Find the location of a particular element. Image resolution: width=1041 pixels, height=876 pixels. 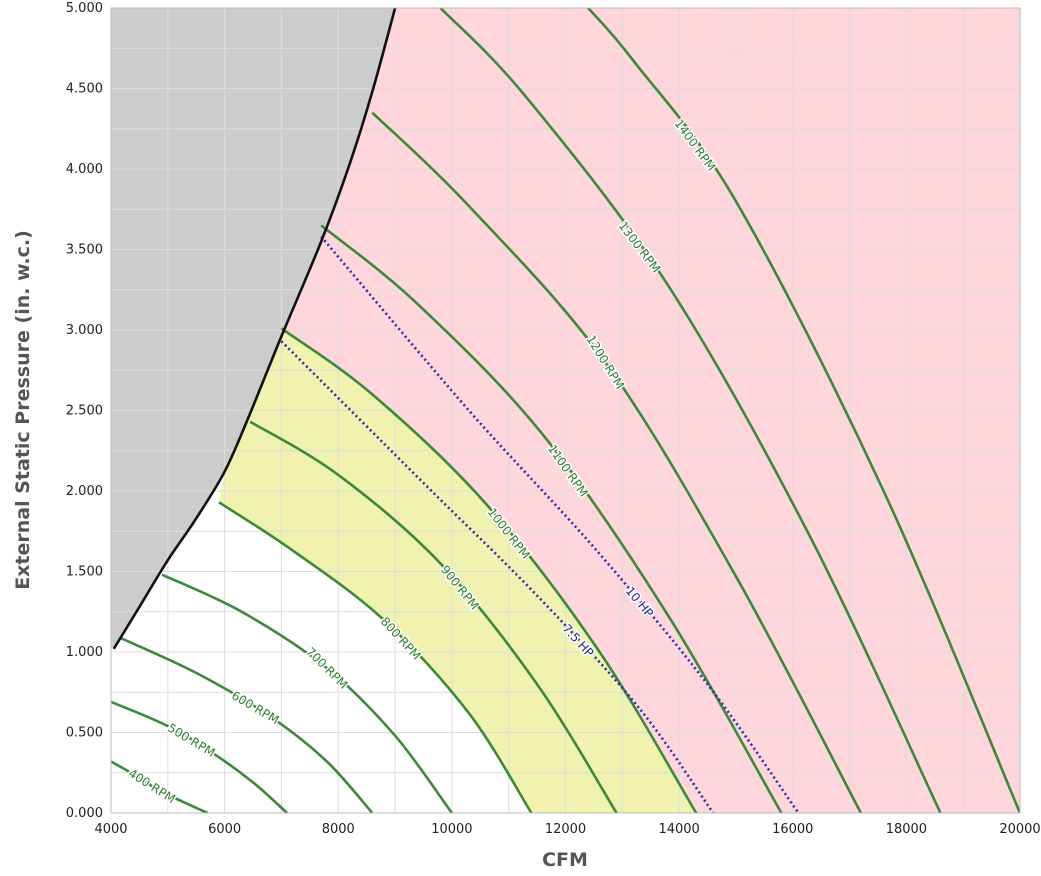

x-tick-label: 6000 is located at coordinates (224, 829).